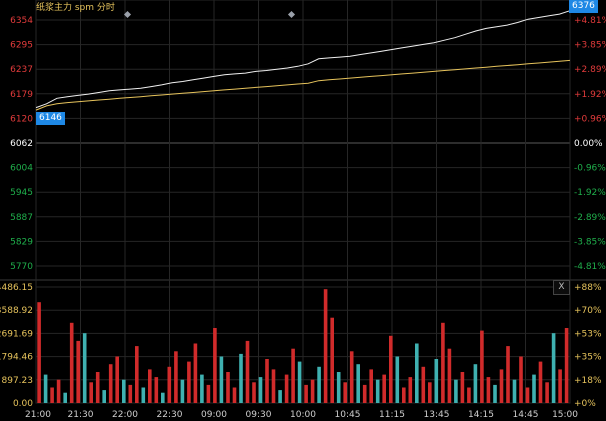 The width and height of the screenshot is (606, 421). What do you see at coordinates (588, 381) in the screenshot?
I see `volume-percent-tick-label: +18%` at bounding box center [588, 381].